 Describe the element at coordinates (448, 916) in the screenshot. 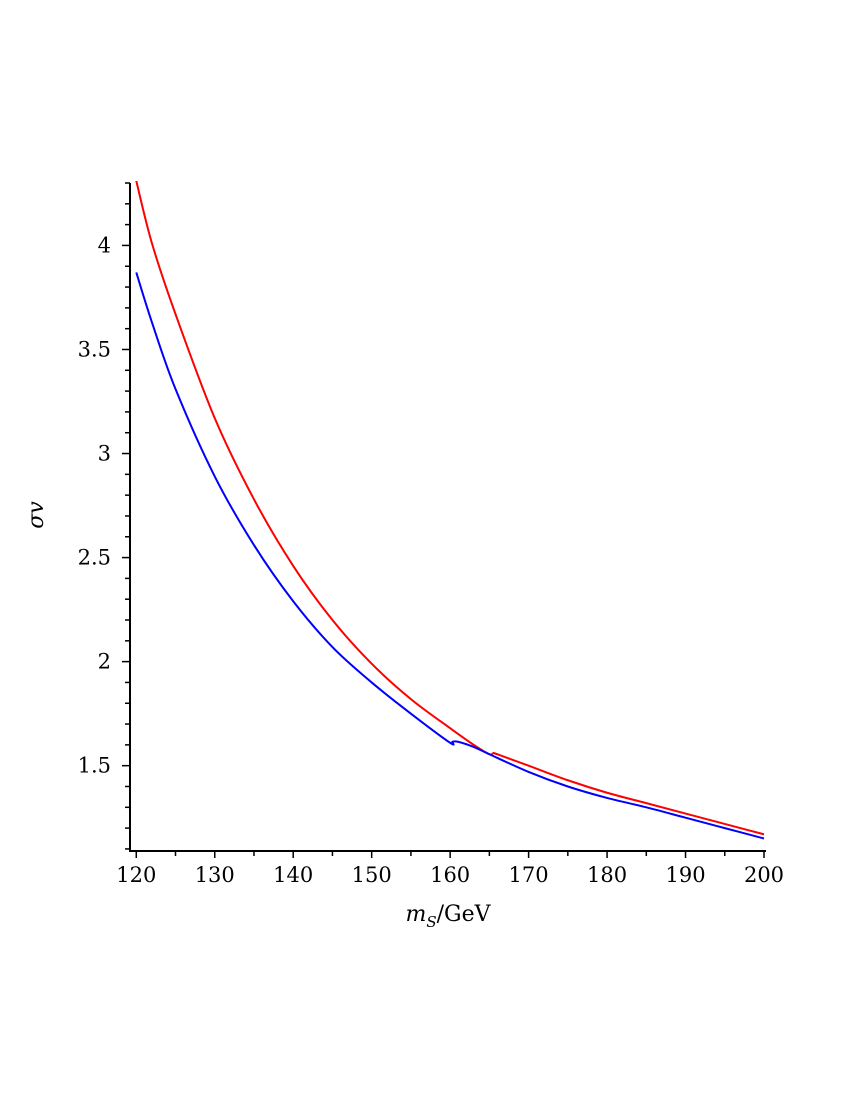

I see `x-axis-label: mS/GeV` at that location.